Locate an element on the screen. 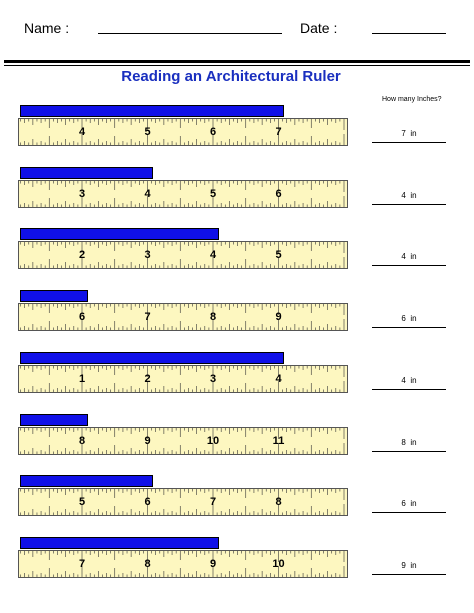 The image size is (474, 613). exercise-row: 3 4 5 6 4 in is located at coordinates (237, 196).